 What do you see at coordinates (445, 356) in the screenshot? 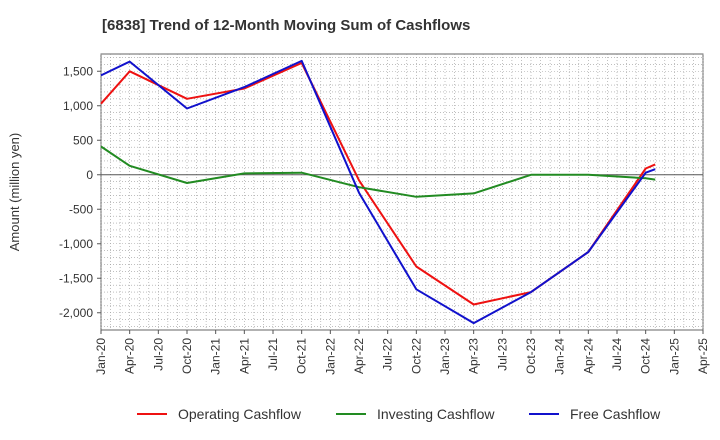
I see `x-tick-label: Jan-23` at bounding box center [445, 356].